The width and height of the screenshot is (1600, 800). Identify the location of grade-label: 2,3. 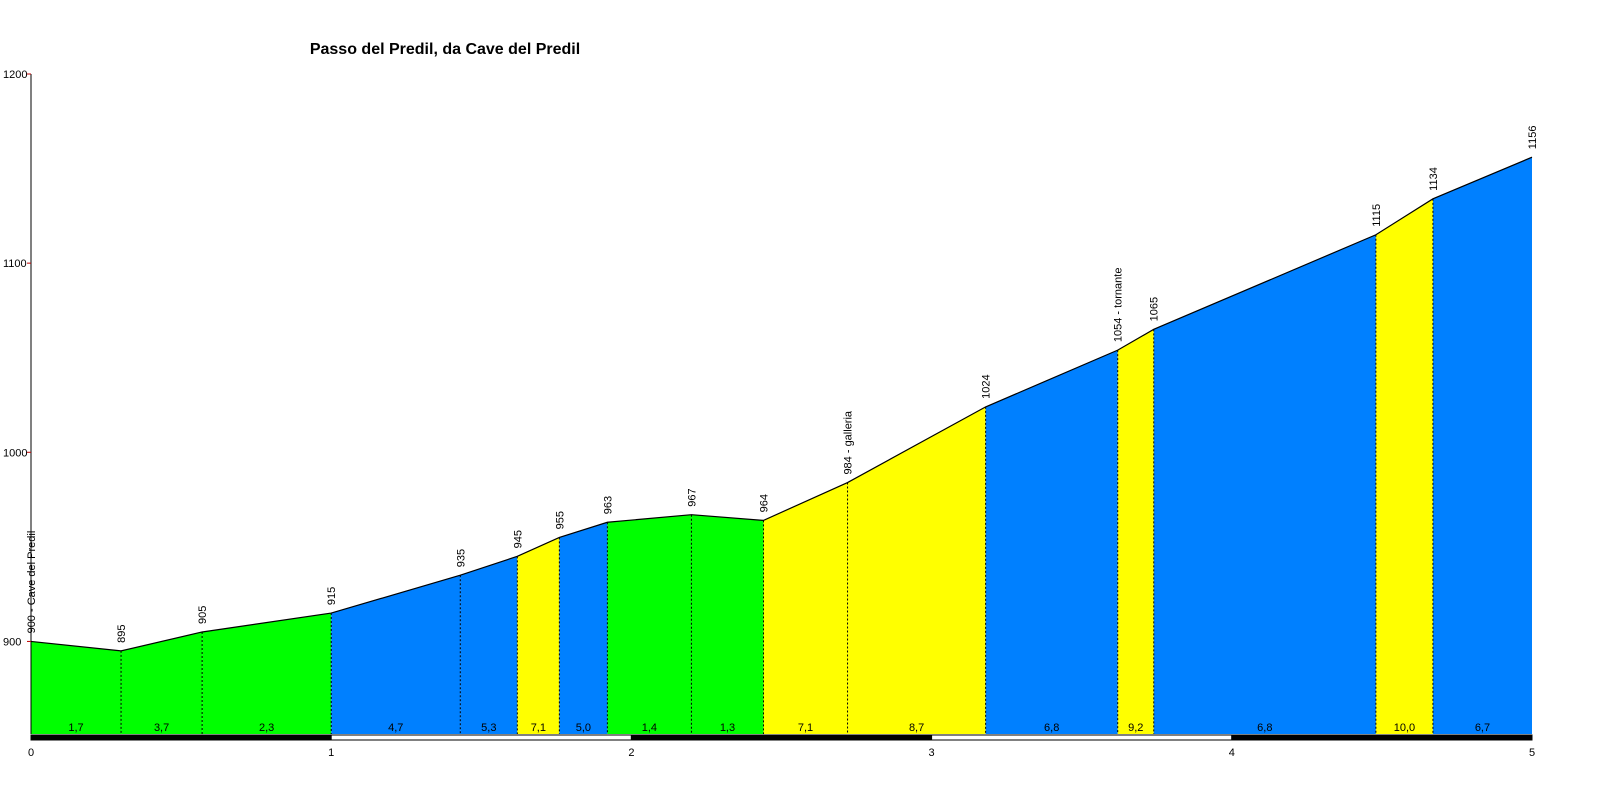
(266, 728).